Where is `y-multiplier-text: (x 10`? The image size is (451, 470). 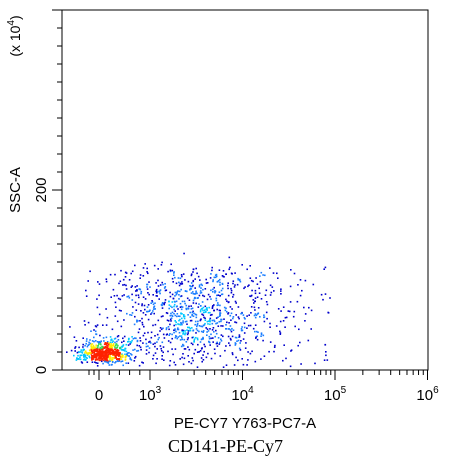 y-multiplier-text: (x 10 is located at coordinates (15, 40).